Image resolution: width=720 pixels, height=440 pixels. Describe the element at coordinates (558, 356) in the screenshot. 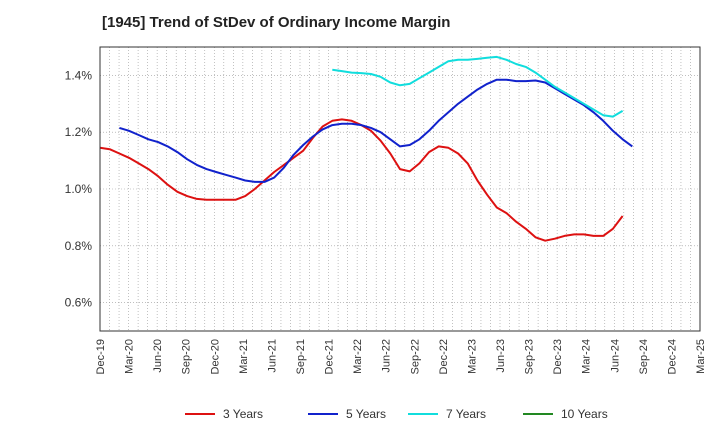

I see `x-tick-label: Dec-23` at that location.